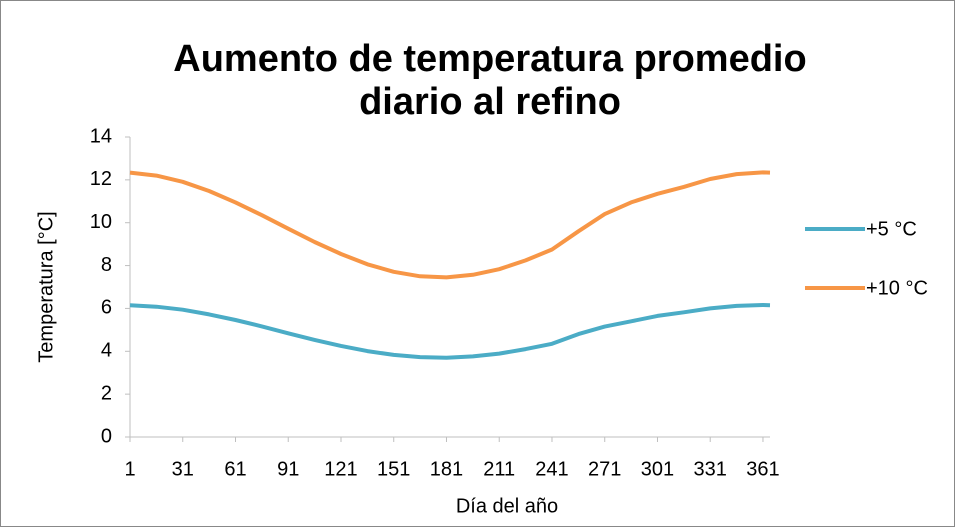  Describe the element at coordinates (710, 469) in the screenshot. I see `x-tick-label: 331` at that location.